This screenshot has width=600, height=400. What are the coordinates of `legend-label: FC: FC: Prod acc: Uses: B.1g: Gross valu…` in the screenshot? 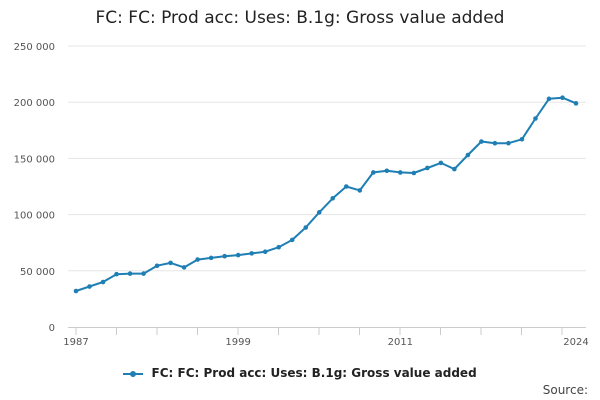 It's located at (314, 373).